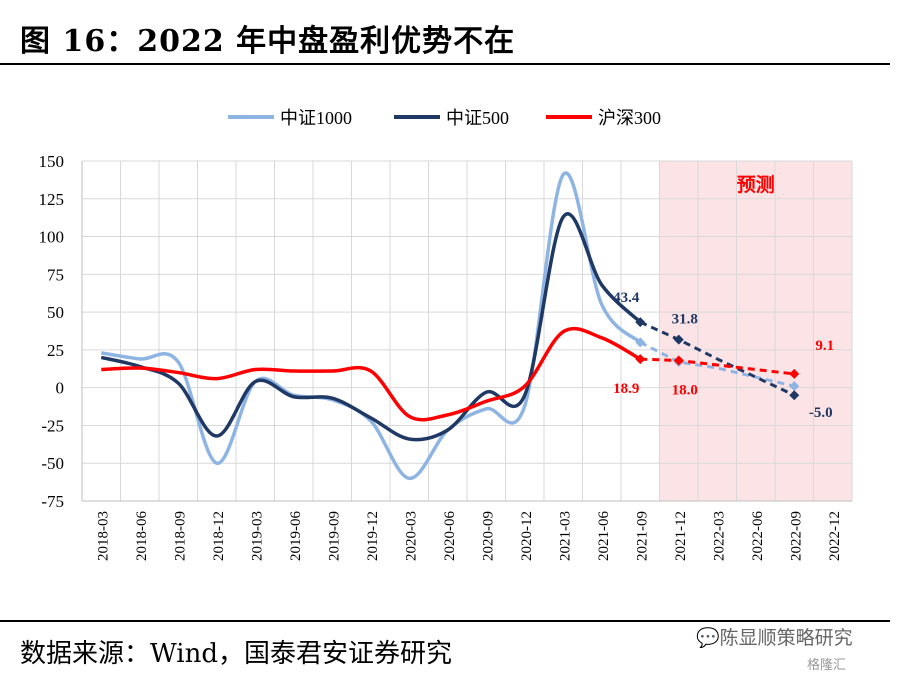 This screenshot has width=905, height=679. I want to click on x-tick-label: 2021-12, so click(681, 536).